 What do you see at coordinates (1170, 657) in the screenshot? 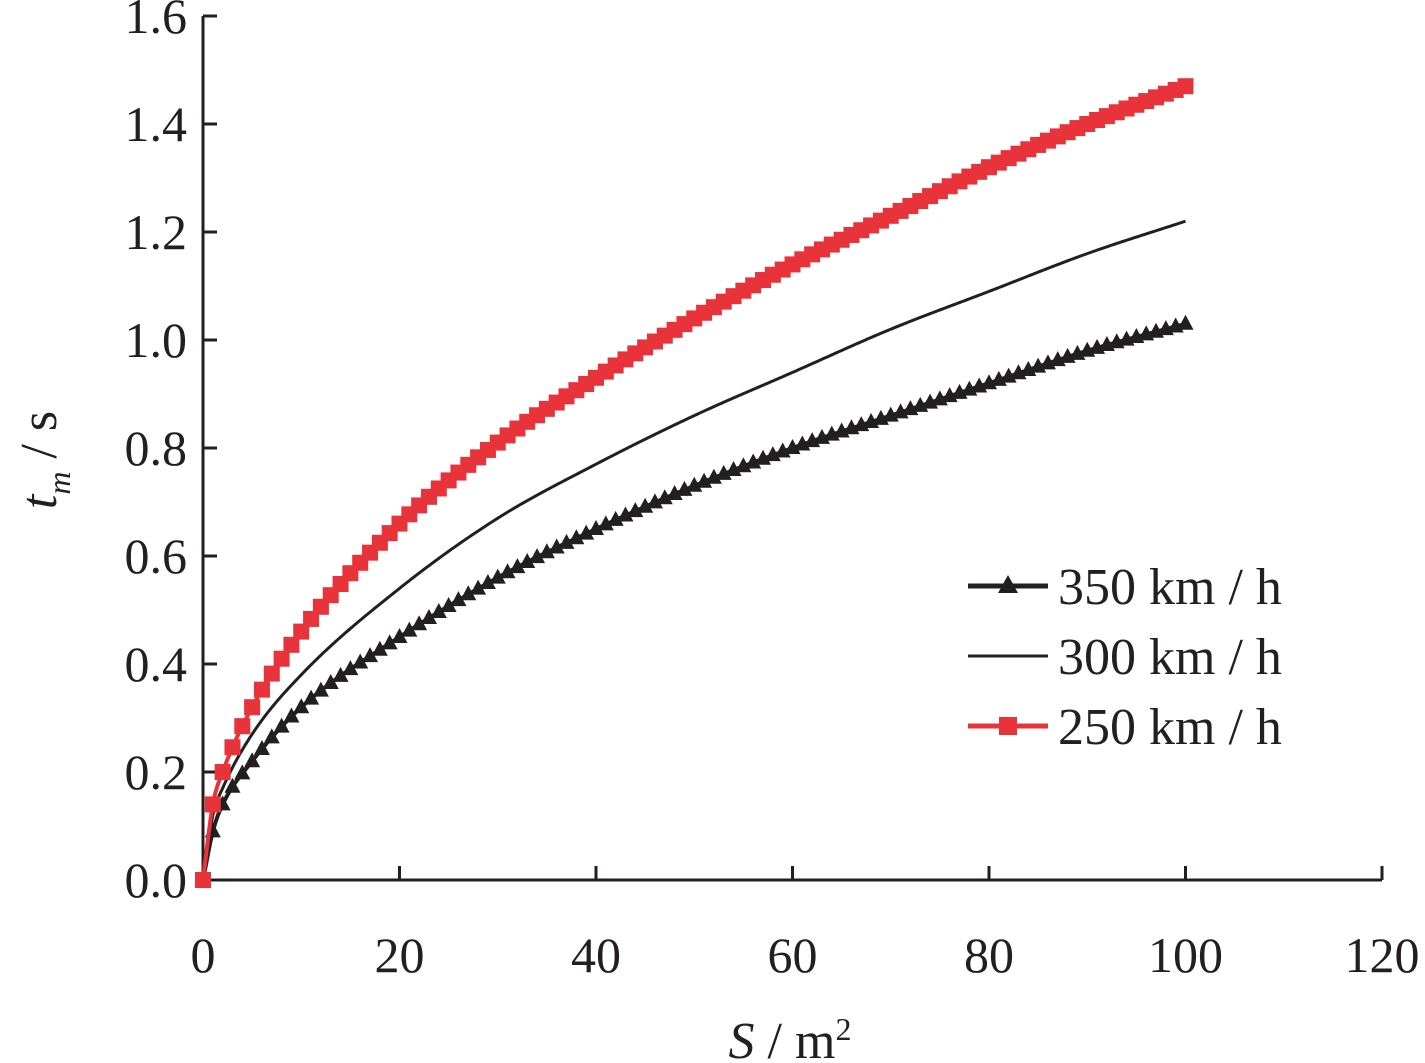
I see `legend-label: 300 km / h` at bounding box center [1170, 657].